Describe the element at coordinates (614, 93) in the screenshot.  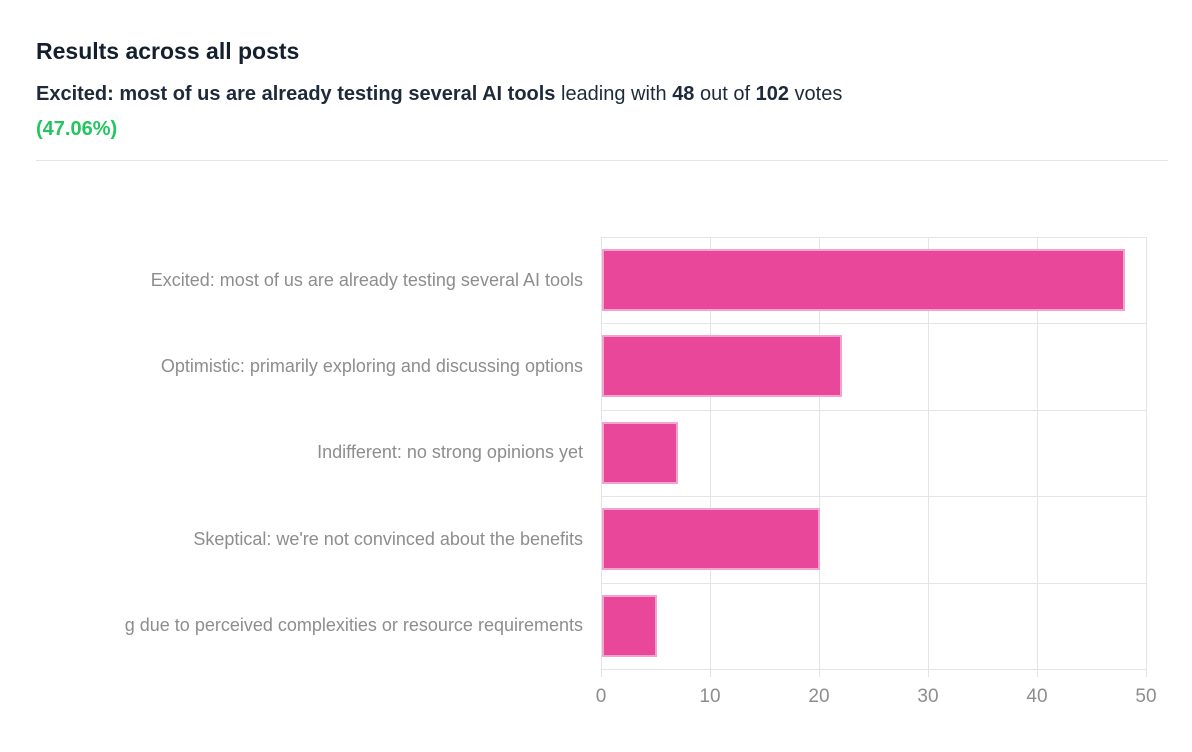
I see `summary-text-1: leading with` at that location.